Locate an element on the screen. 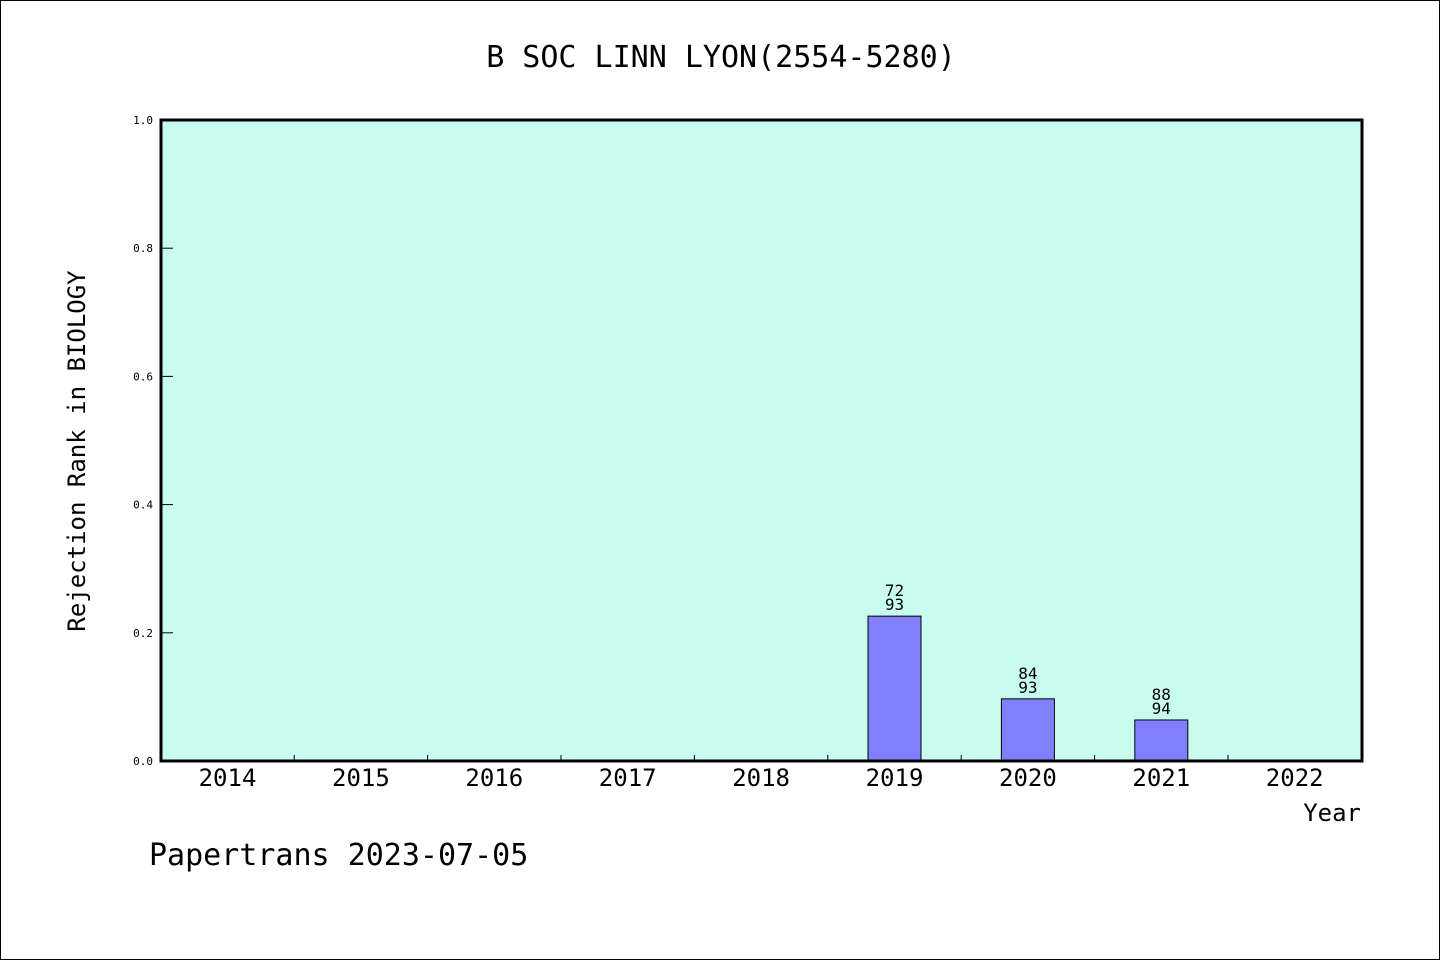 The width and height of the screenshot is (1440, 960). x-axis-ticks: 2014 2015 2016 2017 2018 2019 2020 2021 2022 is located at coordinates (761, 773).